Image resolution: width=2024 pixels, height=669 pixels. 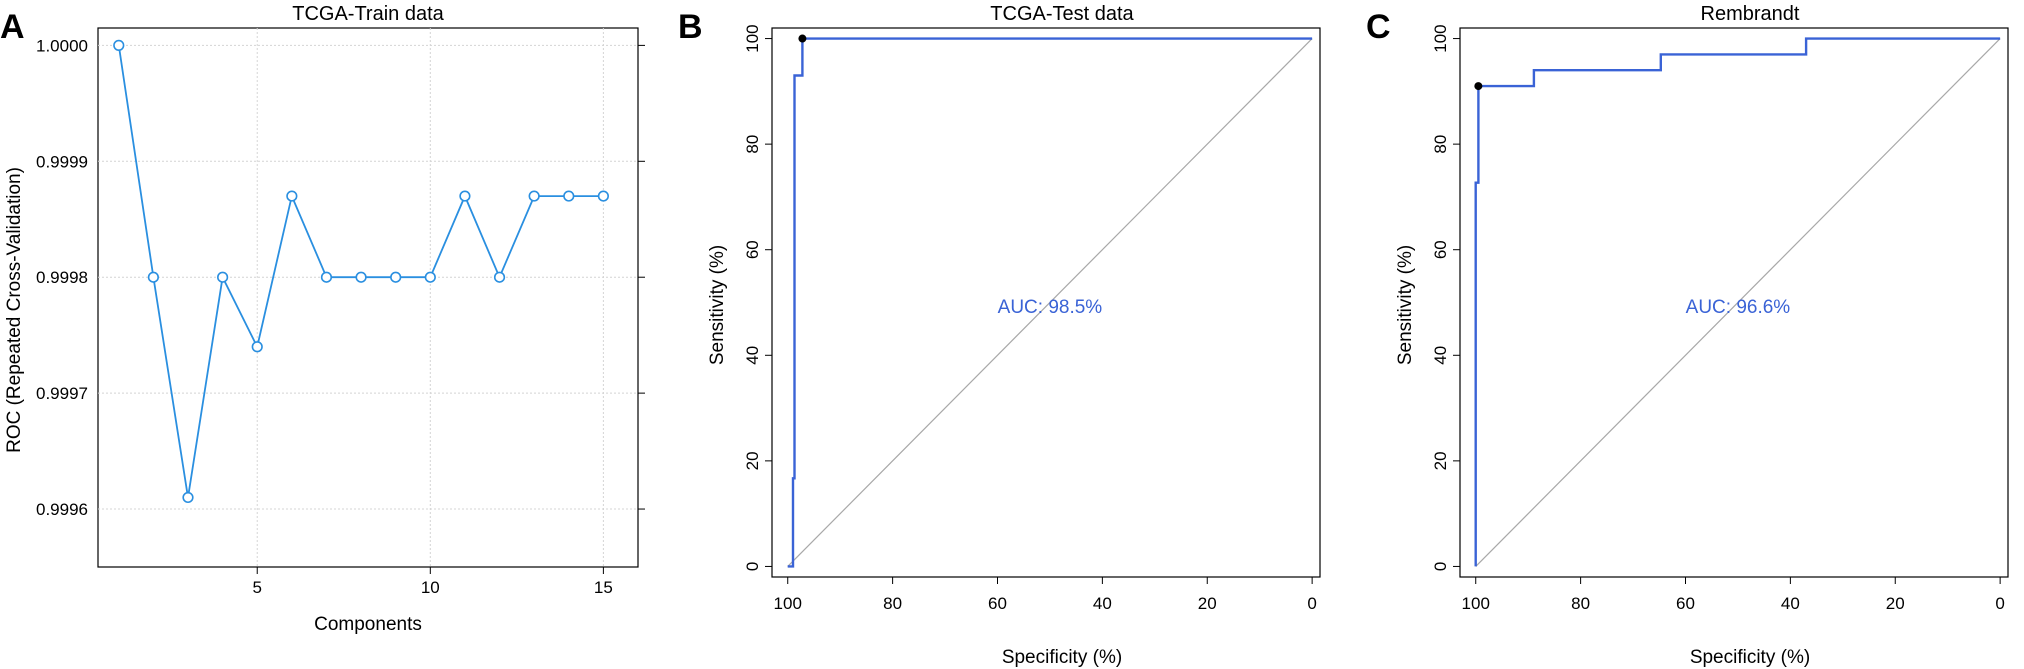 What do you see at coordinates (368, 14) in the screenshot?
I see `panel-a-title: TCGA-Train data` at bounding box center [368, 14].